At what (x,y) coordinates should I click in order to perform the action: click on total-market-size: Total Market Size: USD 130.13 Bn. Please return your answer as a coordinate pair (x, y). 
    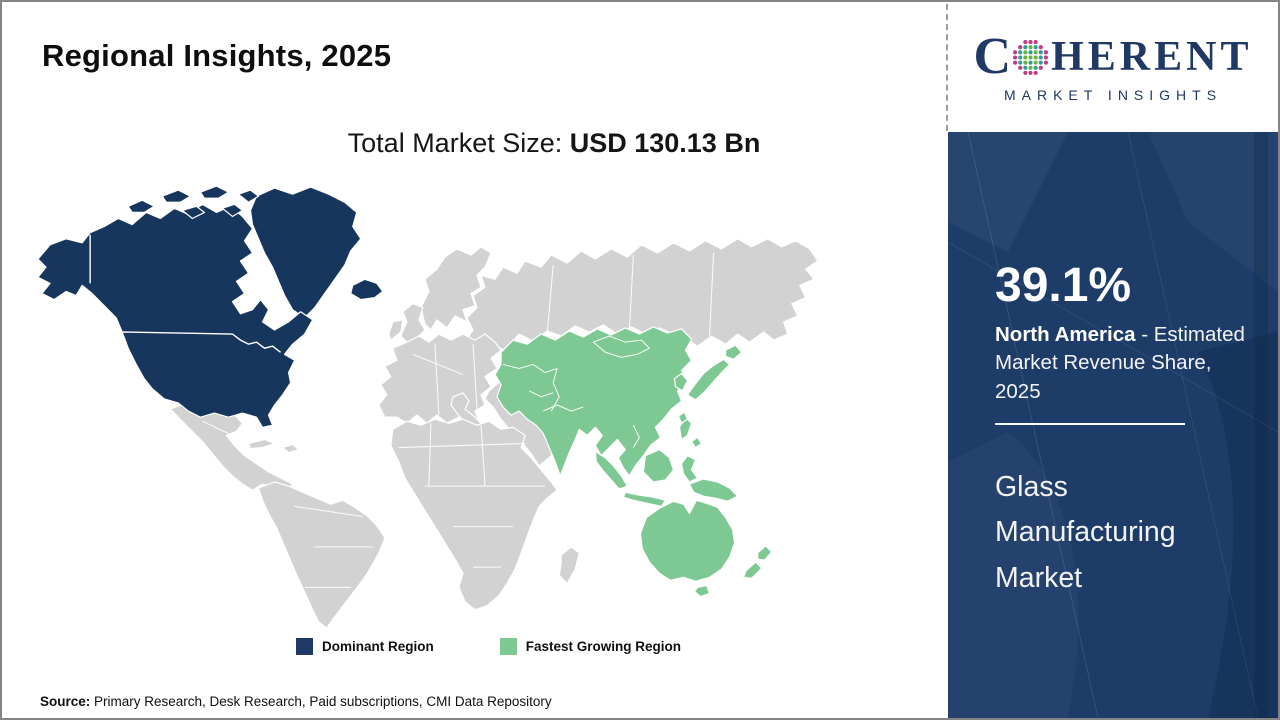
    Looking at the image, I should click on (554, 143).